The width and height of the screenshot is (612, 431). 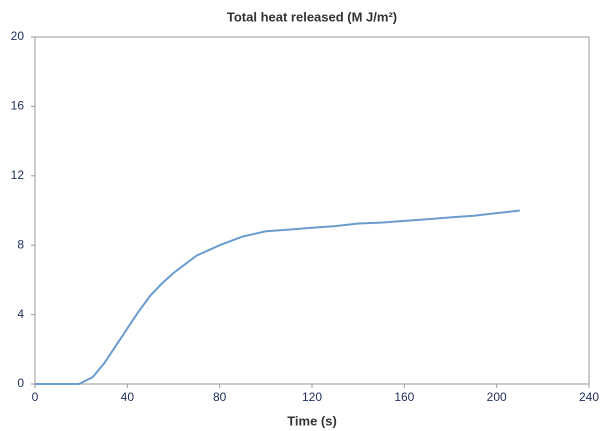 What do you see at coordinates (18, 106) in the screenshot?
I see `y-tick-label: 16` at bounding box center [18, 106].